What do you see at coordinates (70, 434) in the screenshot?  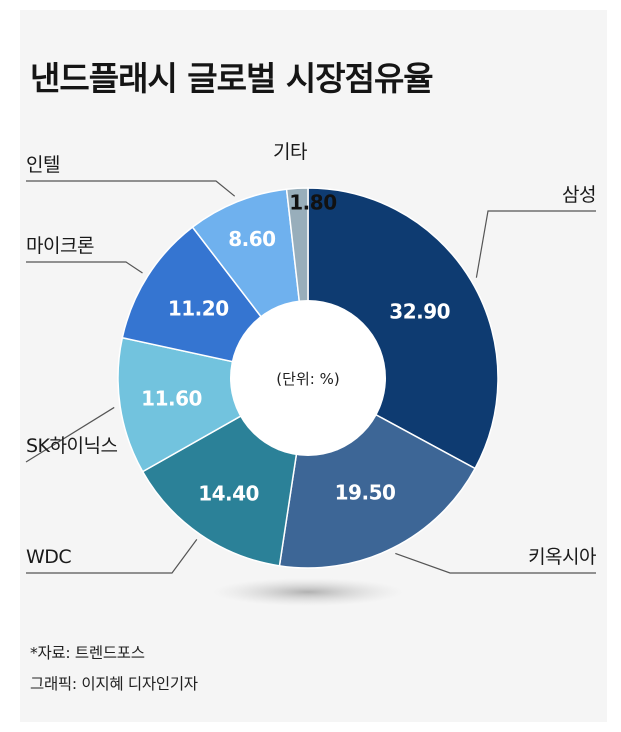 I see `leader-line-sk하이닉스` at bounding box center [70, 434].